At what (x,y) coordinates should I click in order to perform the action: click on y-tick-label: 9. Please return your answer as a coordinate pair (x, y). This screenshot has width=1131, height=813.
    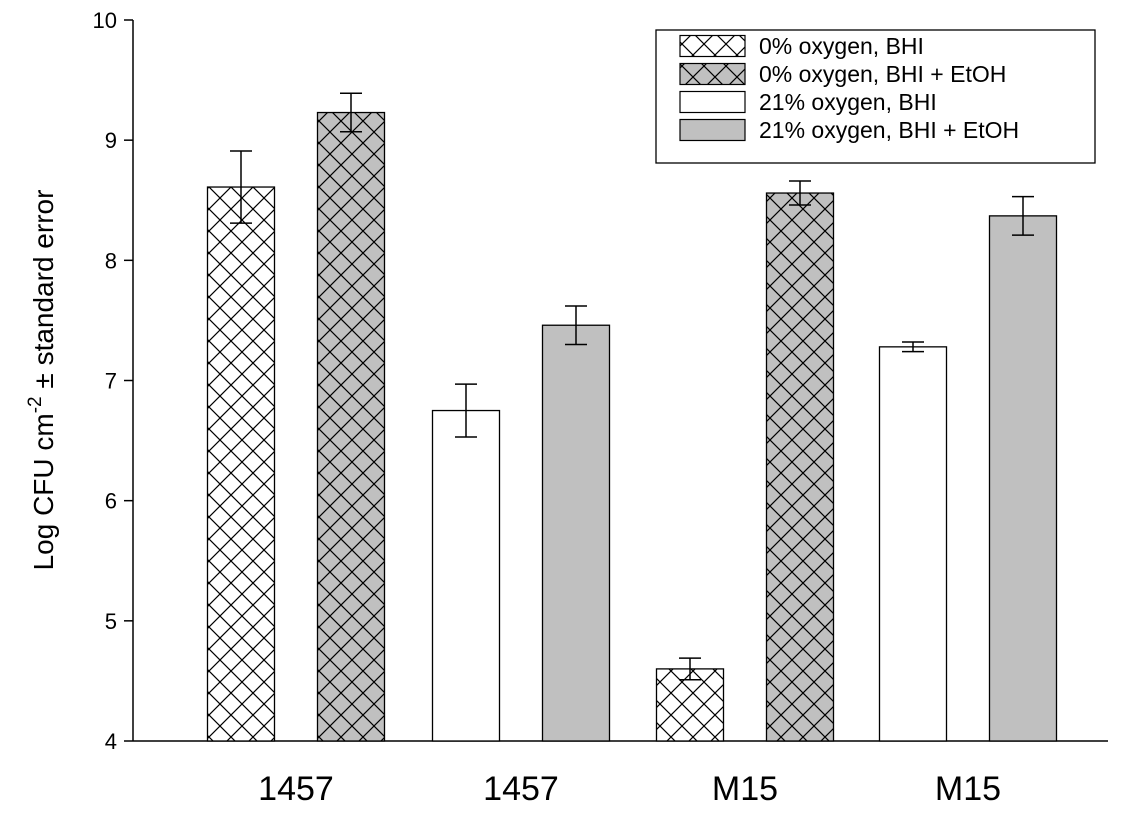
    Looking at the image, I should click on (111, 140).